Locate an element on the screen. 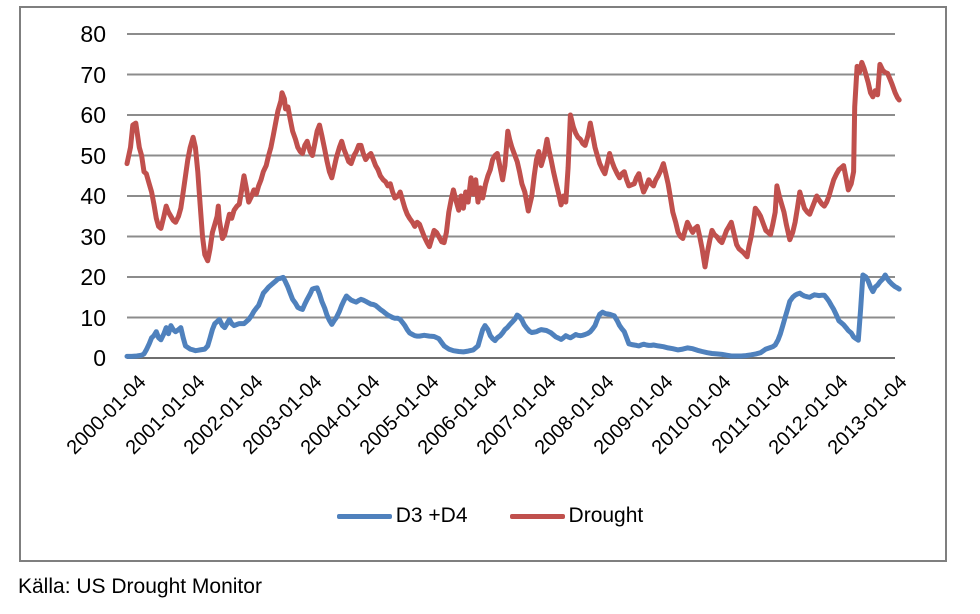  y-tick-label: 0 is located at coordinates (99, 358).